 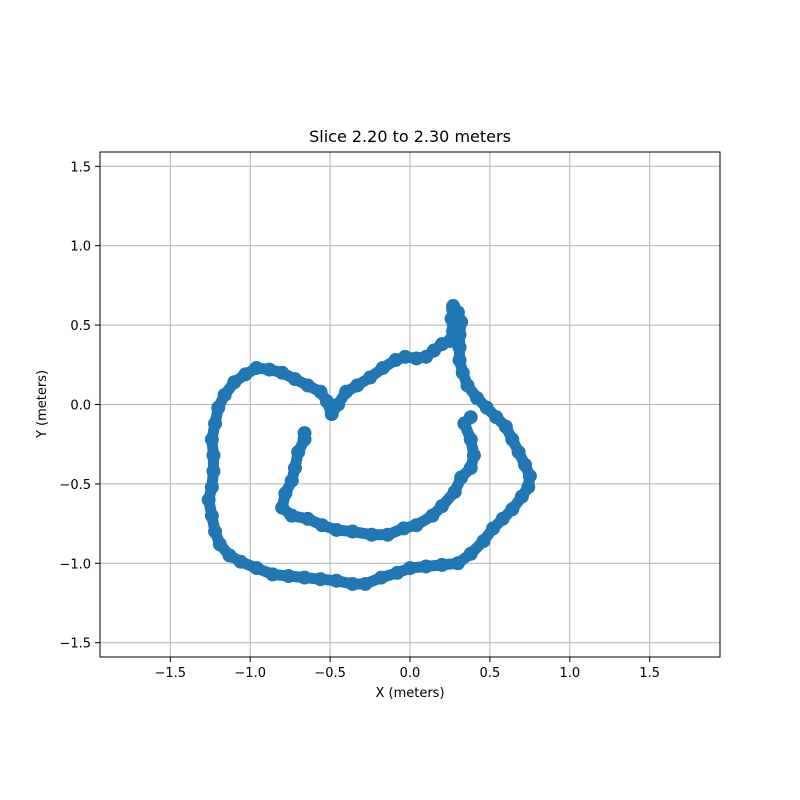 I want to click on y-tick-label: 1.0, so click(x=80, y=247).